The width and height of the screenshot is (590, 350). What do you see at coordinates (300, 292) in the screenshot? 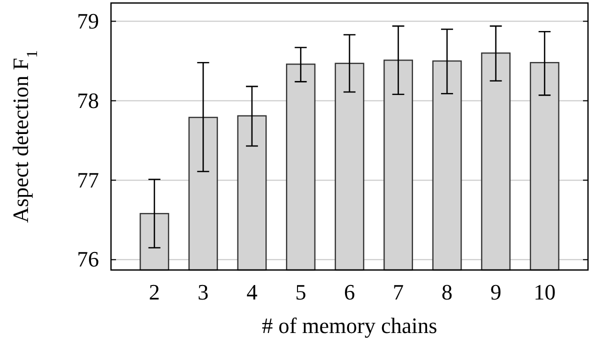
I see `x-tick-label: 5` at bounding box center [300, 292].